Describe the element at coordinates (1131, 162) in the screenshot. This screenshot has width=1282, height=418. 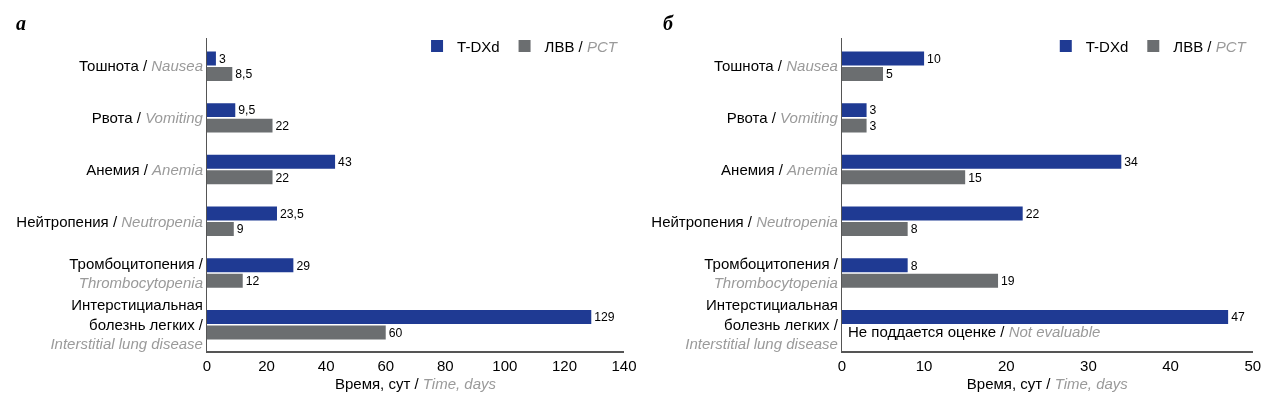
I see `data-label: 34` at that location.